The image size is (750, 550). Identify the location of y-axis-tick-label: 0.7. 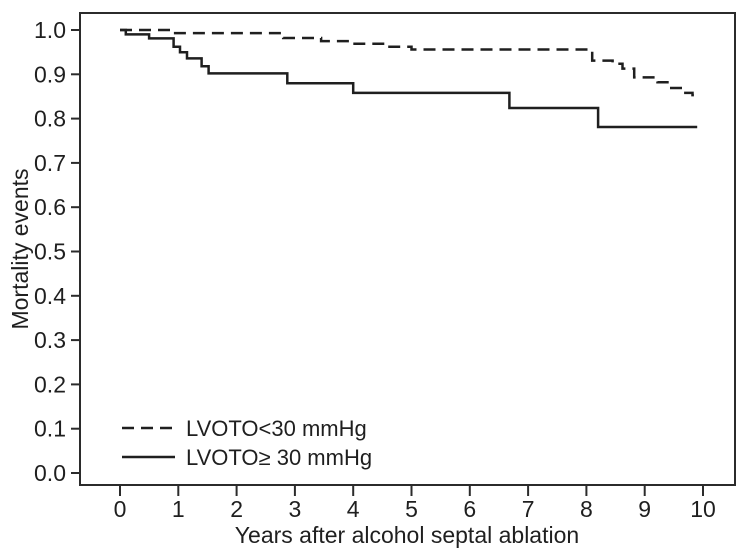
(50, 163).